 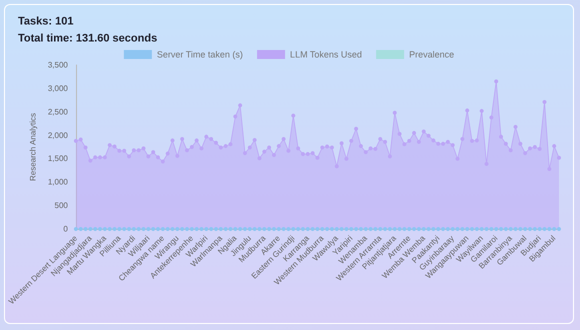 What do you see at coordinates (326, 55) in the screenshot?
I see `legend-label: LLM Tokens Used` at bounding box center [326, 55].